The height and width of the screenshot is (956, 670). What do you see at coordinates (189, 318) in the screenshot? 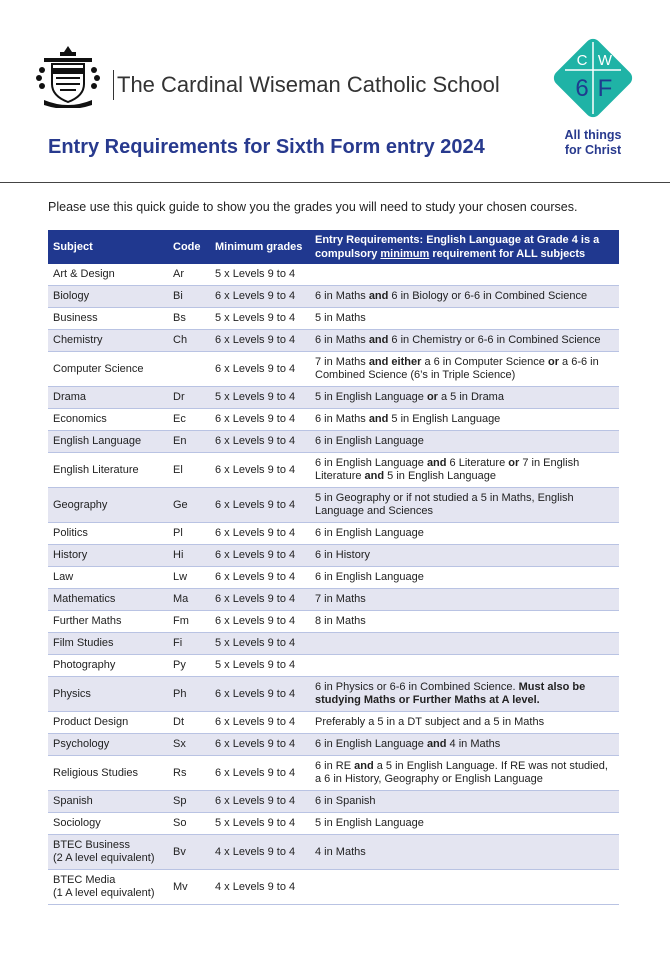
I see `cell: Bs` at bounding box center [189, 318].